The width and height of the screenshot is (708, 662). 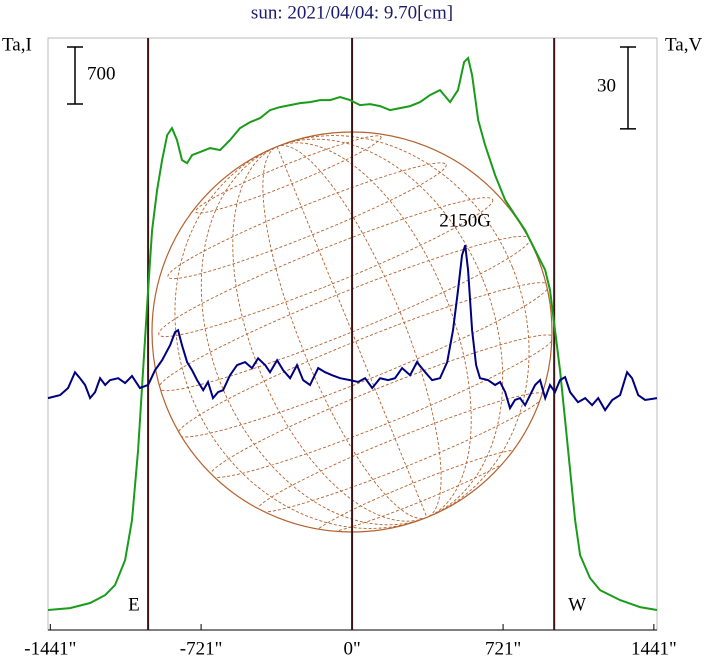 I want to click on y2-axis-label: Ta,V, so click(x=683, y=44).